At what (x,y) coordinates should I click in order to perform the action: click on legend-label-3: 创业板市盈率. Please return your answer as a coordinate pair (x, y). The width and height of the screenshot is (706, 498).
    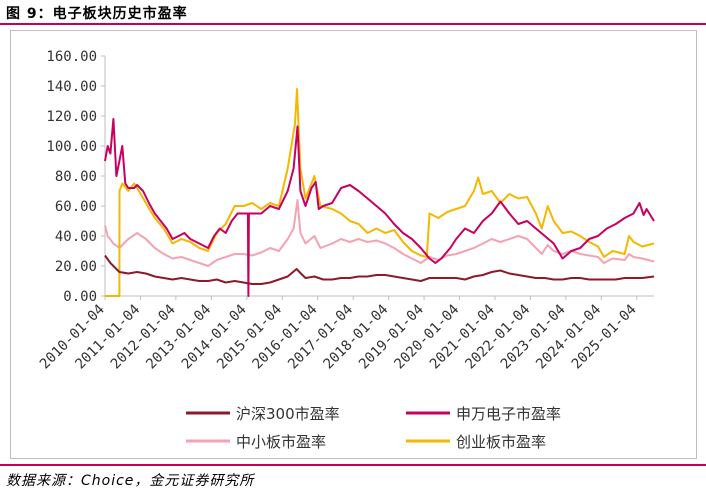
    Looking at the image, I should click on (501, 442).